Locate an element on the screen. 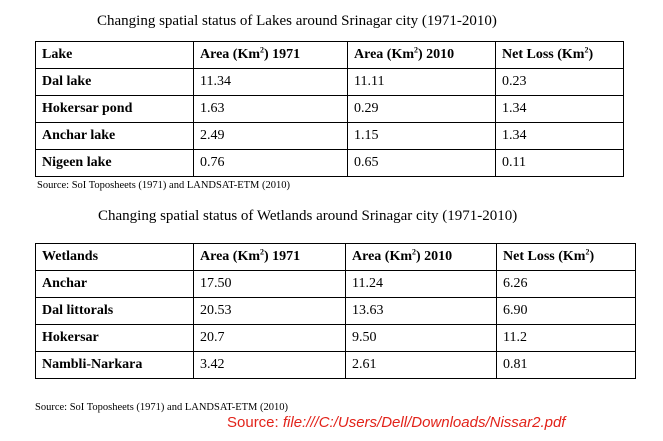 Image resolution: width=663 pixels, height=441 pixels. net-loss-value: 6.26 is located at coordinates (566, 284).